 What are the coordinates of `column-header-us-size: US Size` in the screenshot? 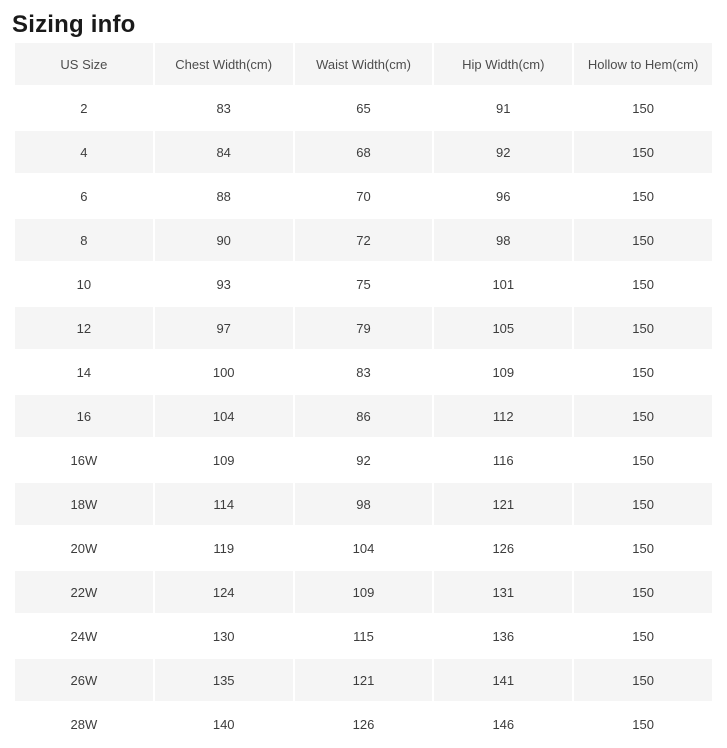 It's located at (84, 64).